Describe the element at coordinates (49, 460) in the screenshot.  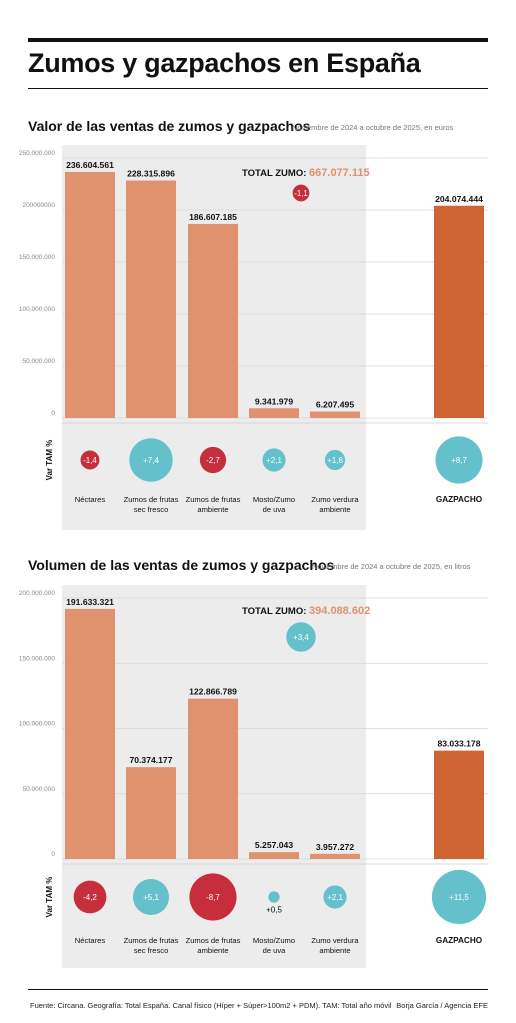
I see `var-tam-axis-label: Var TAM %` at that location.